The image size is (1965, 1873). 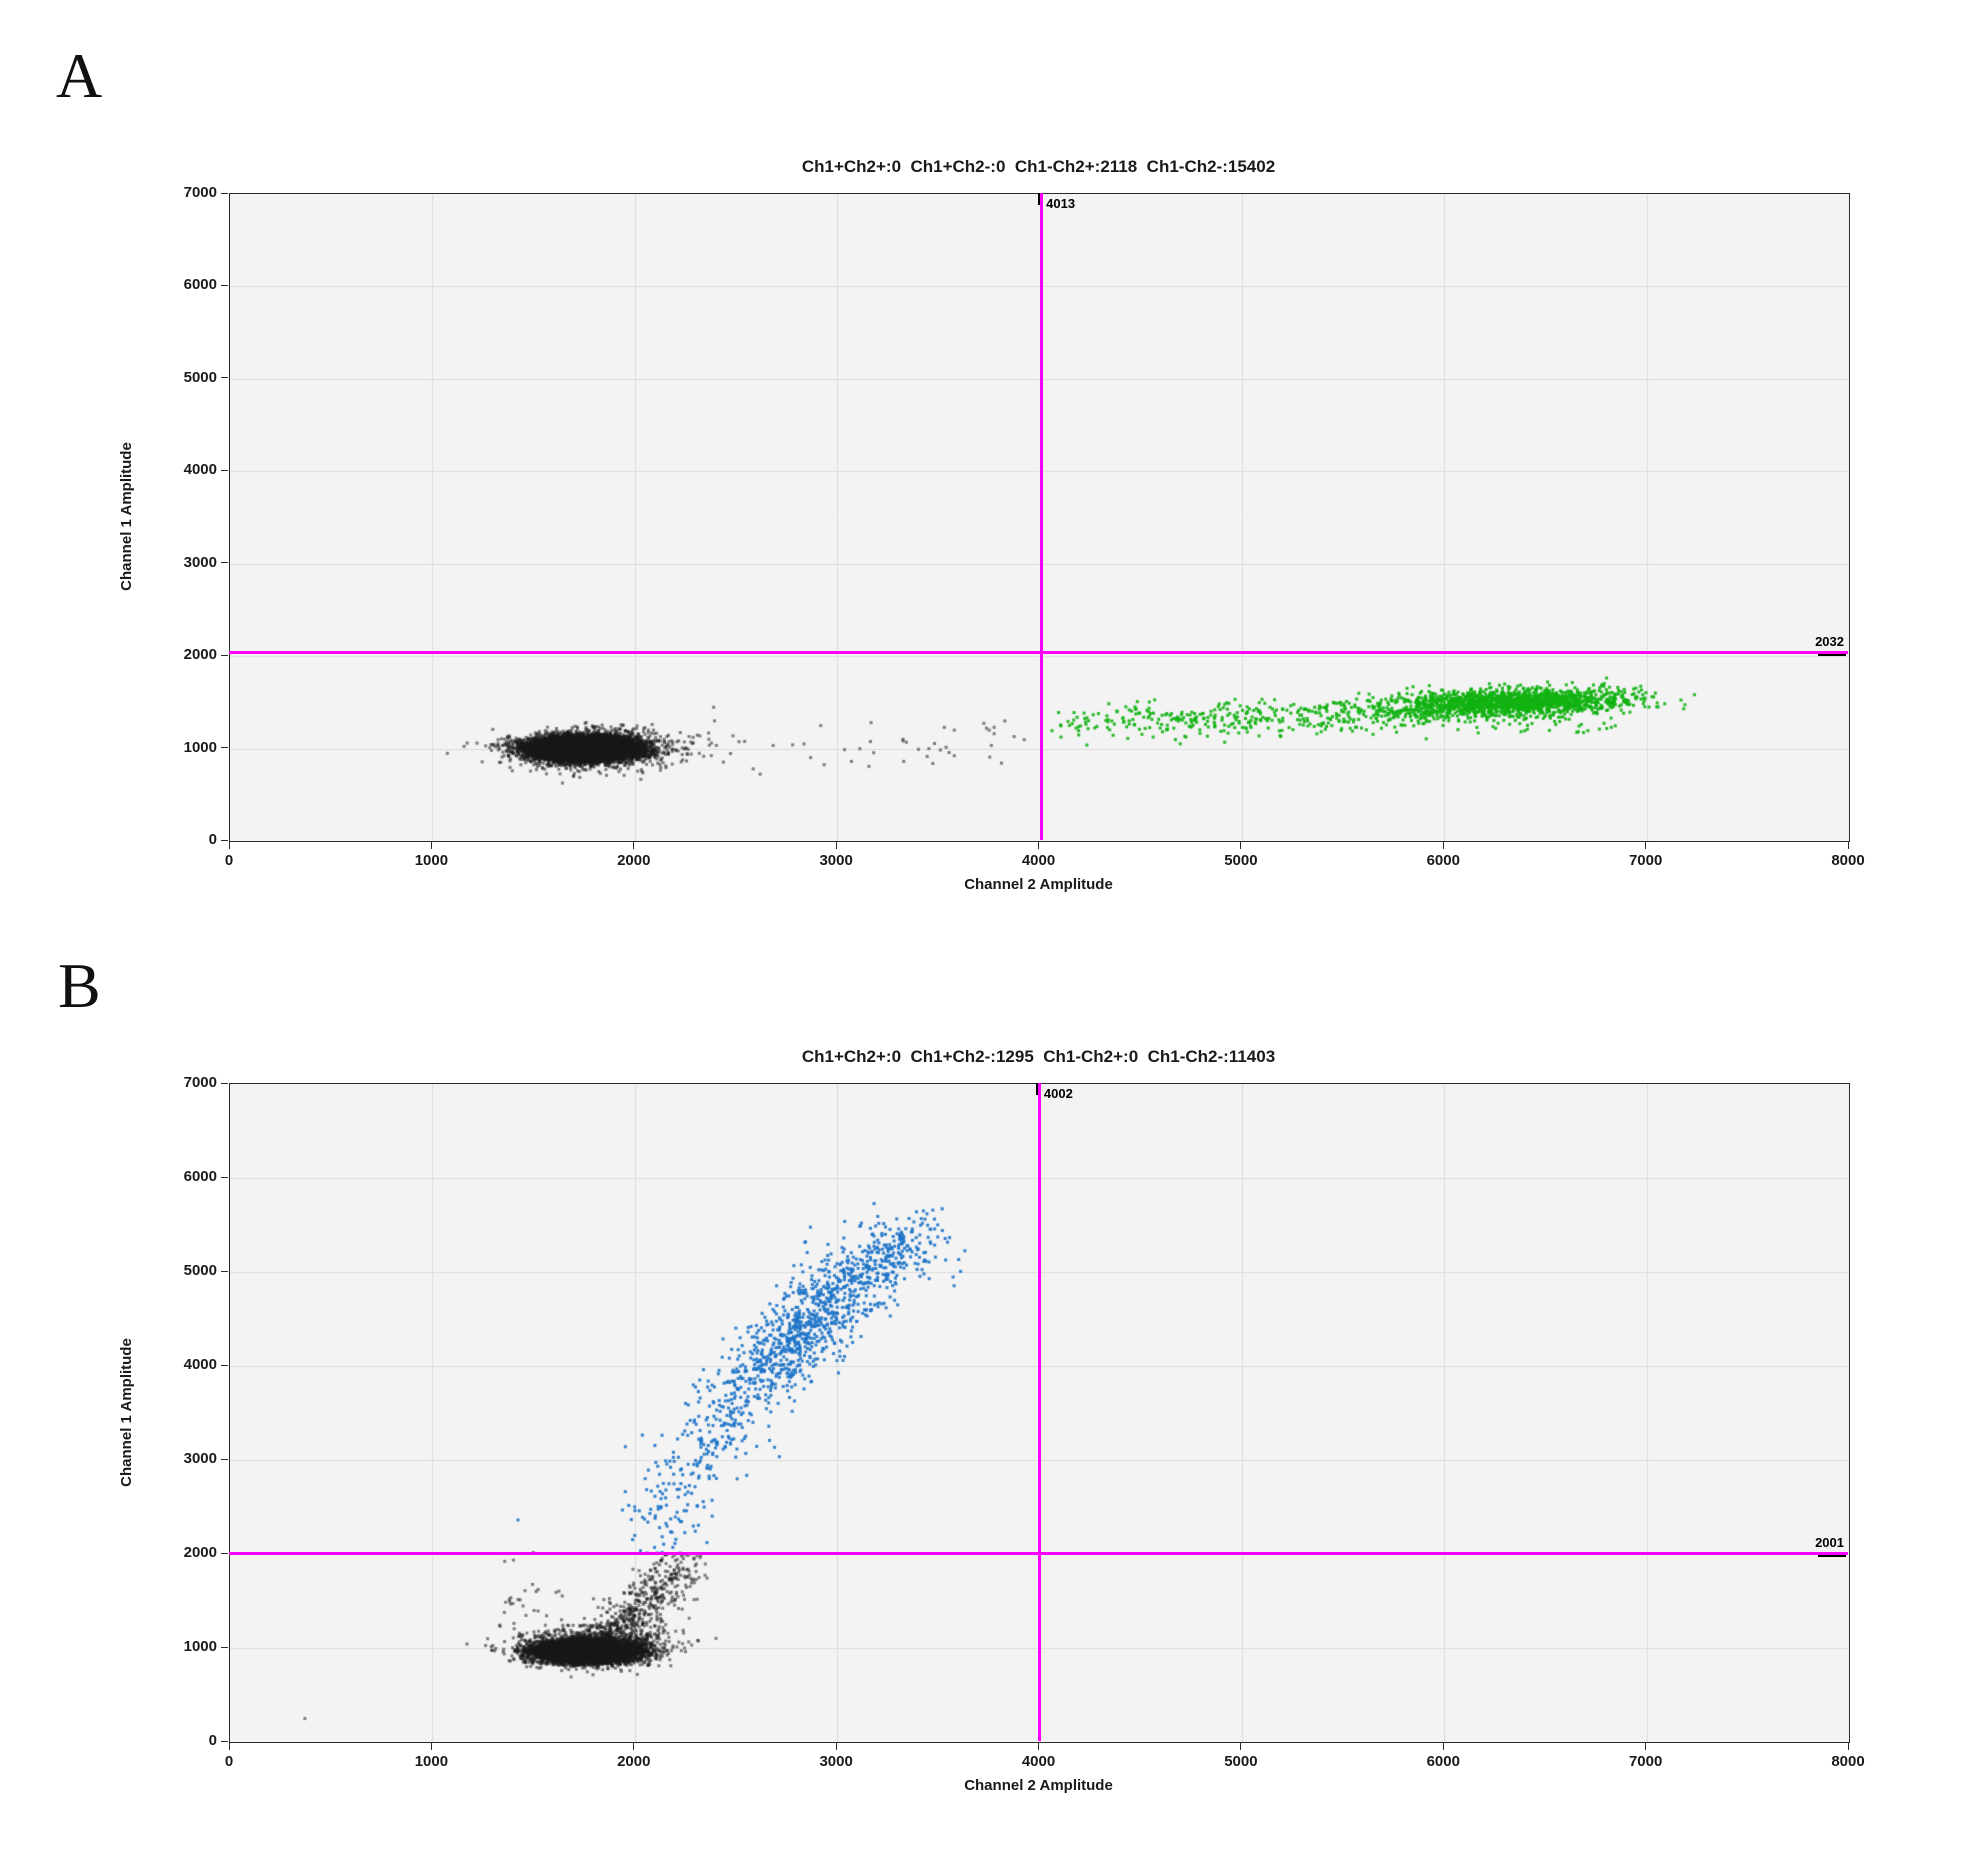 I want to click on ch2-threshold-value: 4013, so click(x=1061, y=203).